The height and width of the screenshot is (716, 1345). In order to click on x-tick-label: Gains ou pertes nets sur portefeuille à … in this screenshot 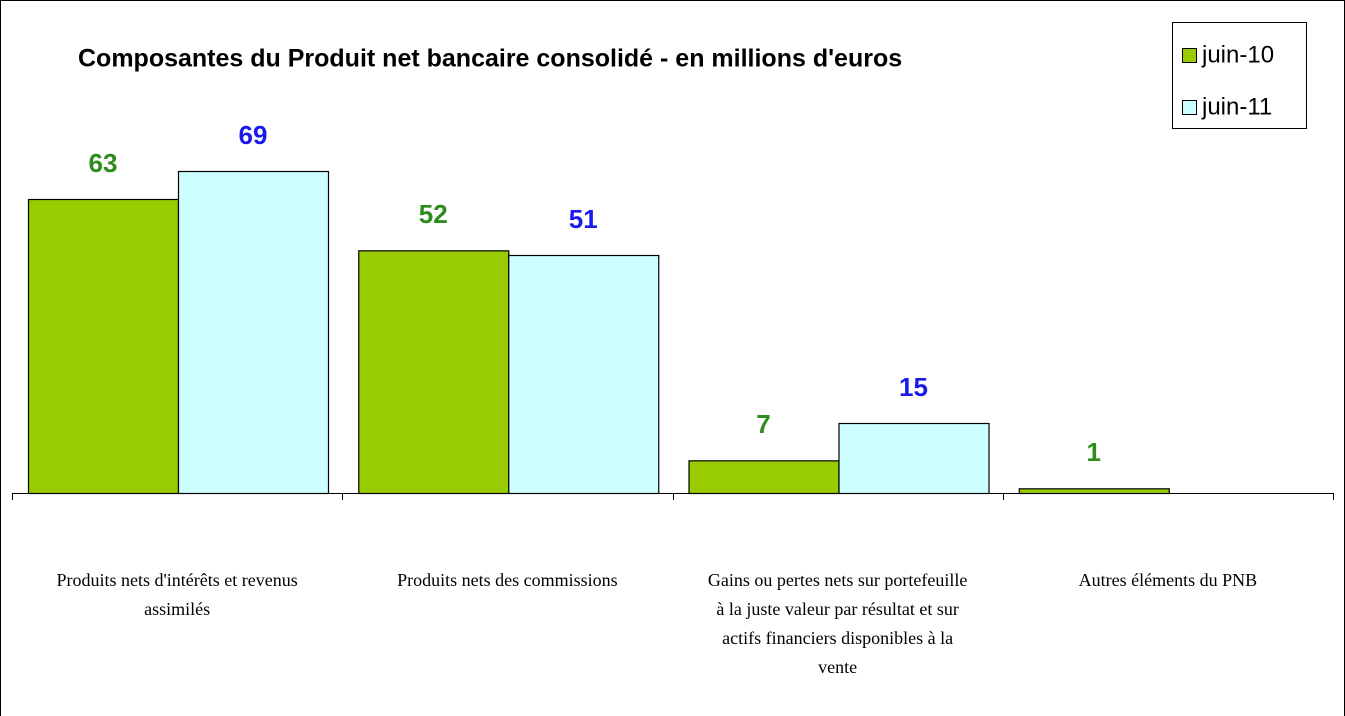, I will do `click(837, 623)`.